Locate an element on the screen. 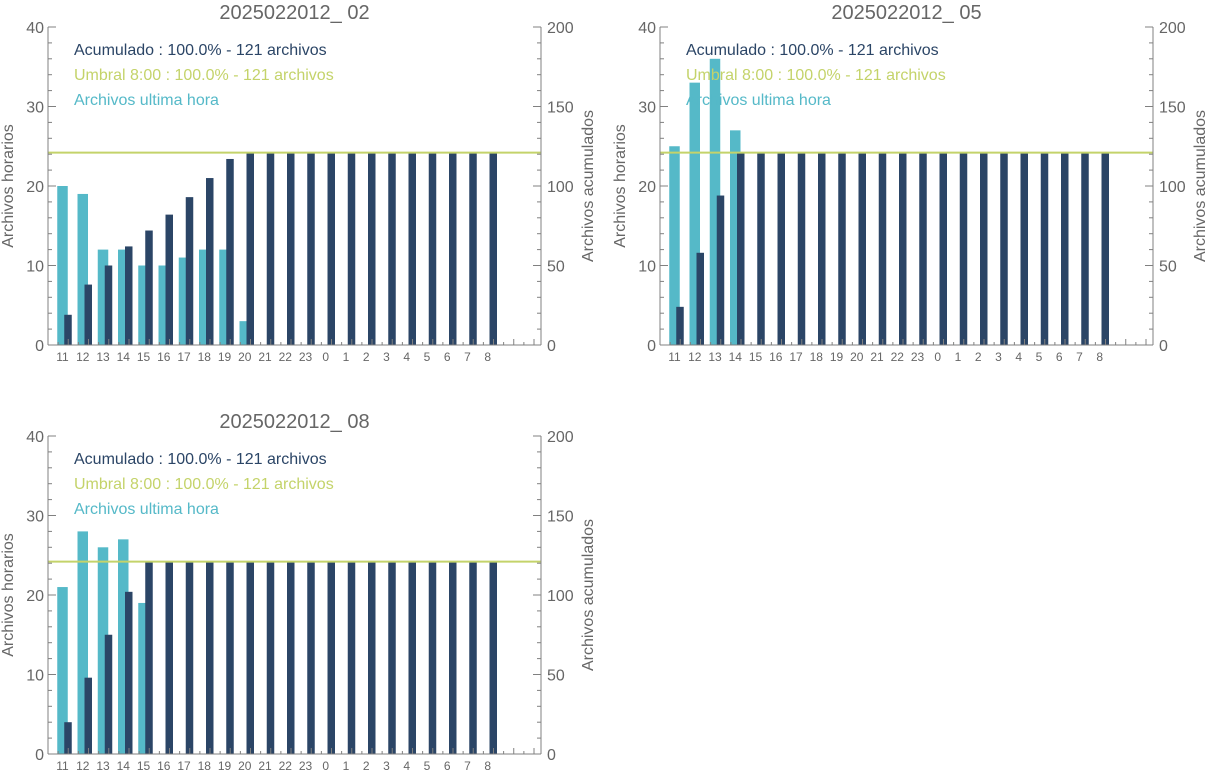  y-tick-label-right: 100 is located at coordinates (1172, 187).